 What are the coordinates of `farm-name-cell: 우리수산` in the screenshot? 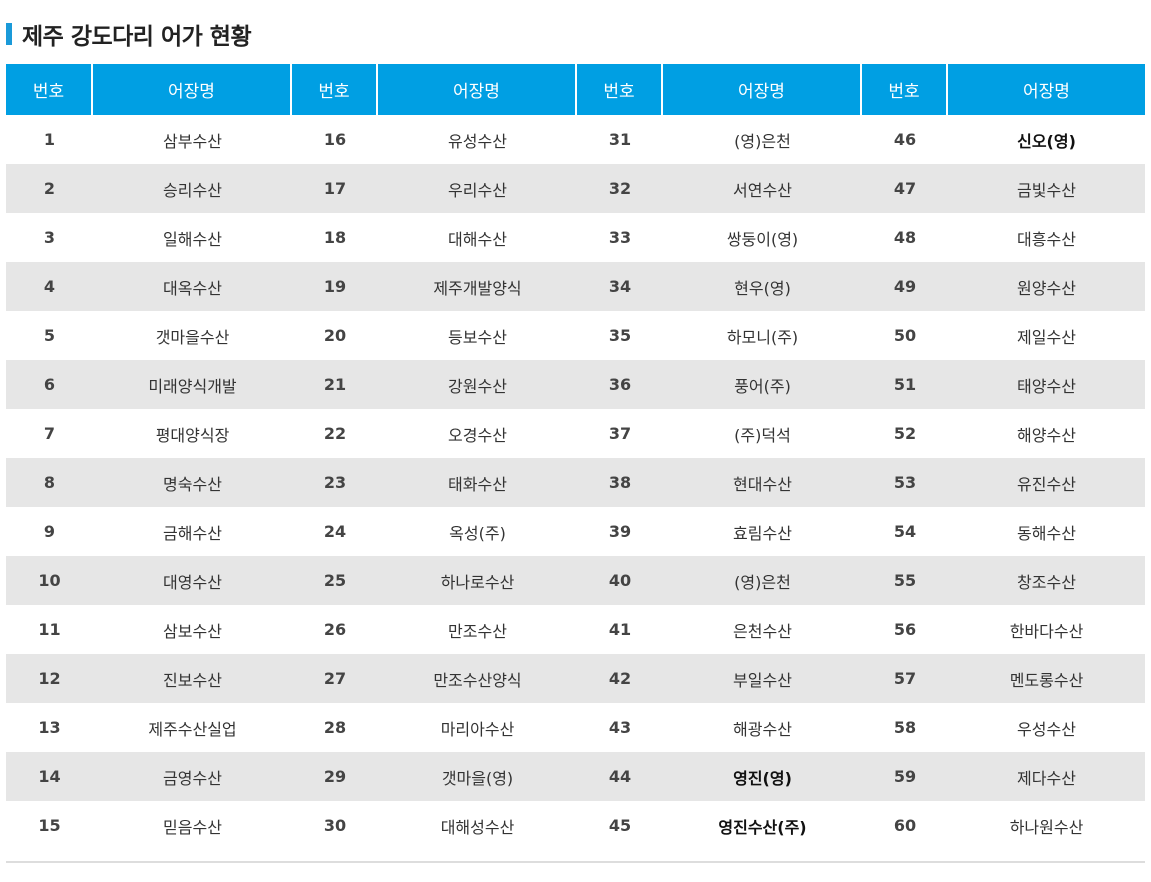 It's located at (477, 188).